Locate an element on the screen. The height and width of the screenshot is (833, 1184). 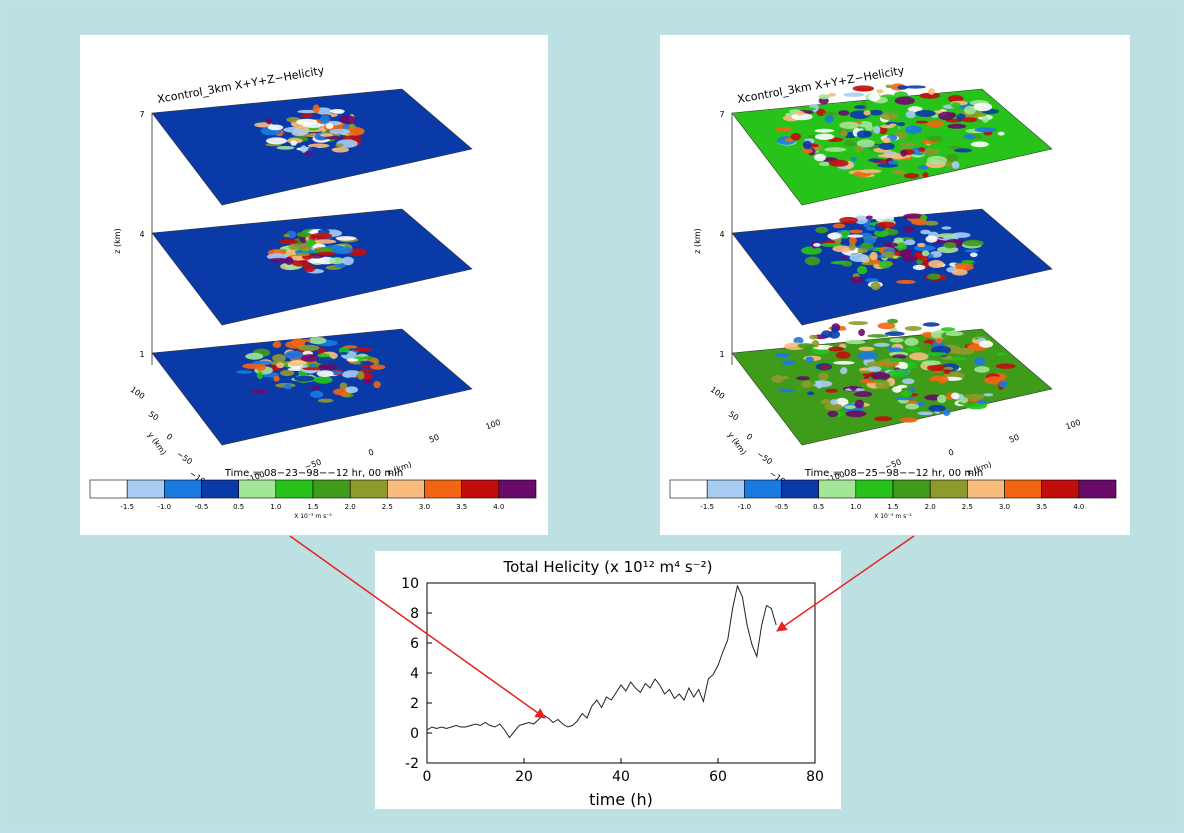
y-tick-label: 100 is located at coordinates (718, 393).